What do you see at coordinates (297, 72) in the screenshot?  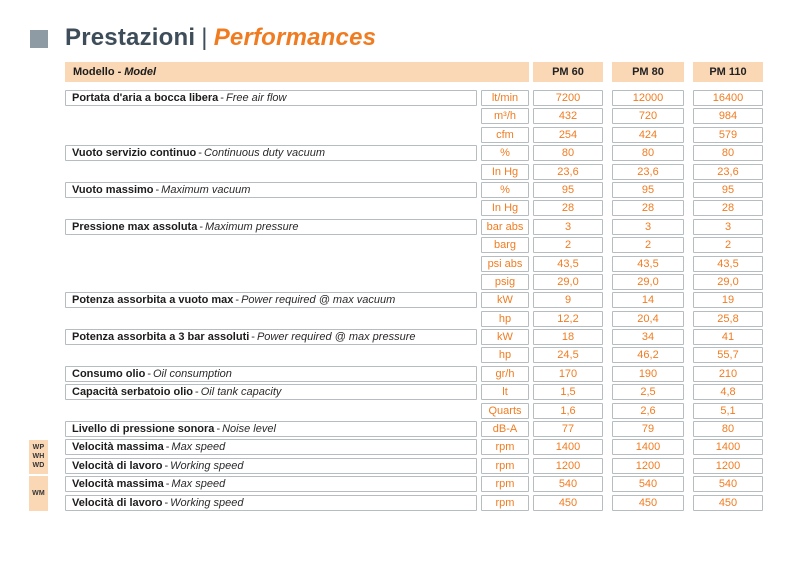 I see `model-header: Modello - Model` at bounding box center [297, 72].